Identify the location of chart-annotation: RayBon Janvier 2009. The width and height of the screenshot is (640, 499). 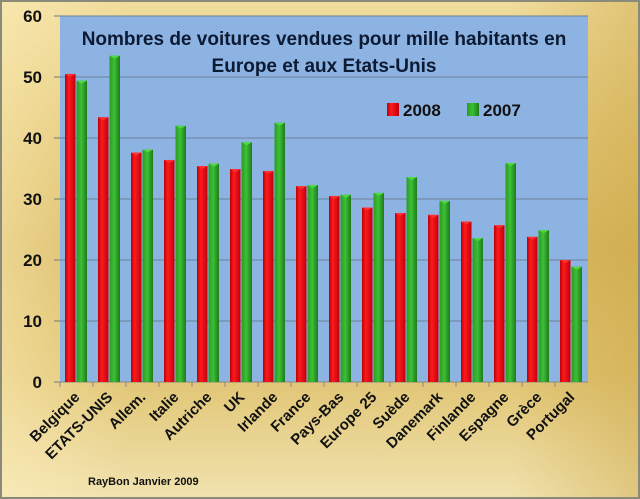
(143, 482).